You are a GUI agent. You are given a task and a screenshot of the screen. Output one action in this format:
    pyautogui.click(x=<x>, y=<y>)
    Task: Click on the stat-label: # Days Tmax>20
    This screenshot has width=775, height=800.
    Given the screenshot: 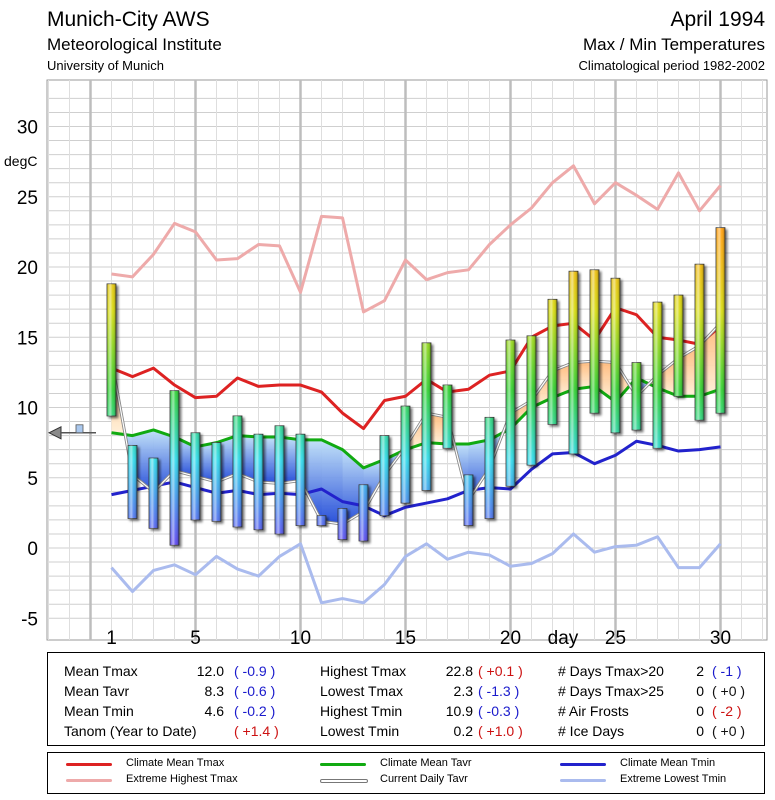 What is the action you would take?
    pyautogui.click(x=611, y=671)
    